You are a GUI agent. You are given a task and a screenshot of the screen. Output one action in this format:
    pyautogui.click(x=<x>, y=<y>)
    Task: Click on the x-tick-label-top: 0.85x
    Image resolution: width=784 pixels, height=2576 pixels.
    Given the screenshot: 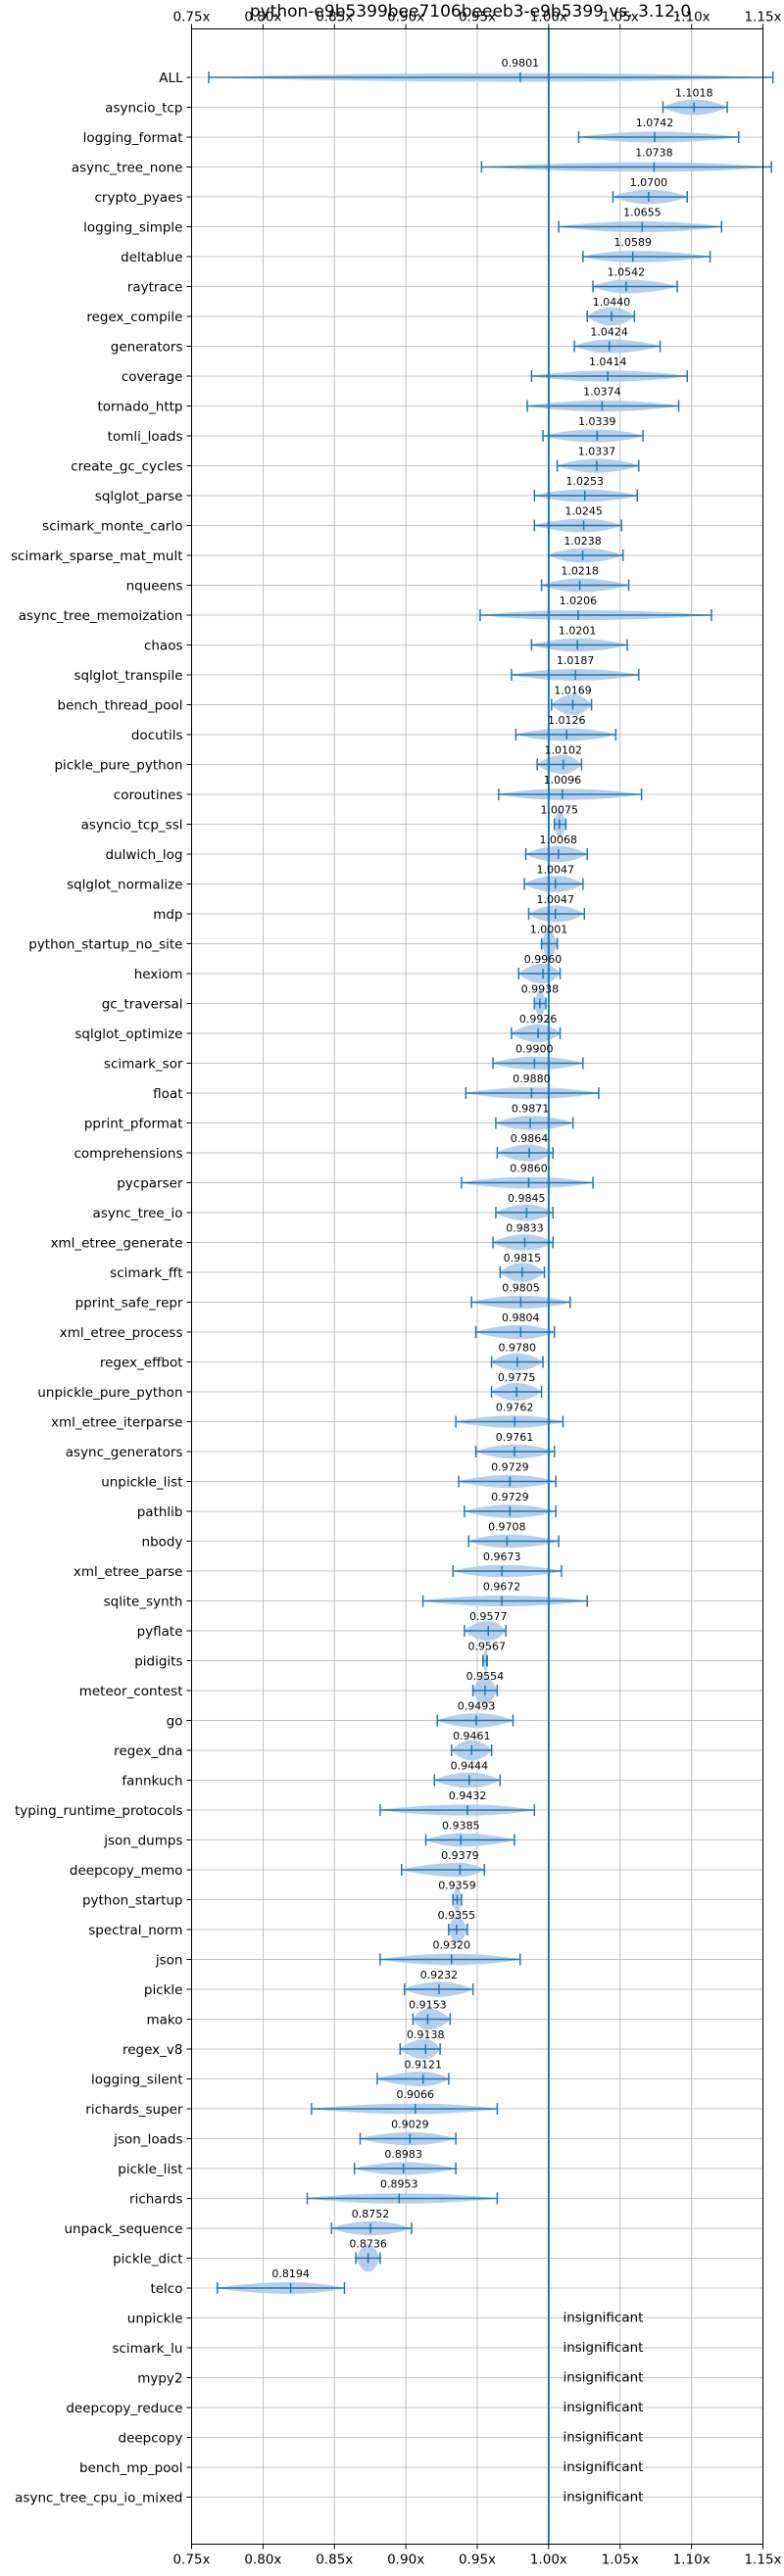 What is the action you would take?
    pyautogui.click(x=334, y=17)
    